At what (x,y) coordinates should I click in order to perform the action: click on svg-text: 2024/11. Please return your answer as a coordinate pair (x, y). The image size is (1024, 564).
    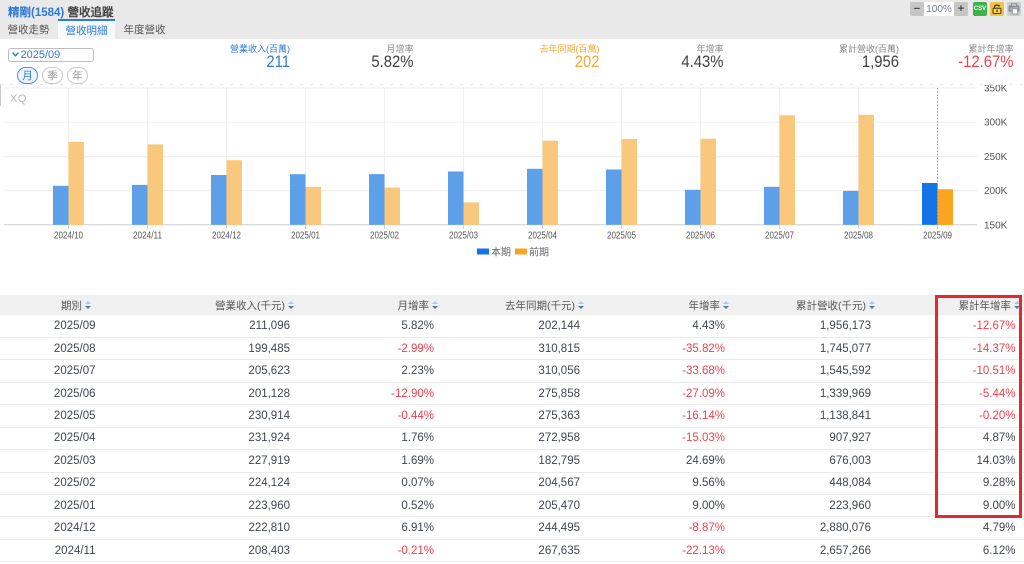
    Looking at the image, I should click on (147, 235).